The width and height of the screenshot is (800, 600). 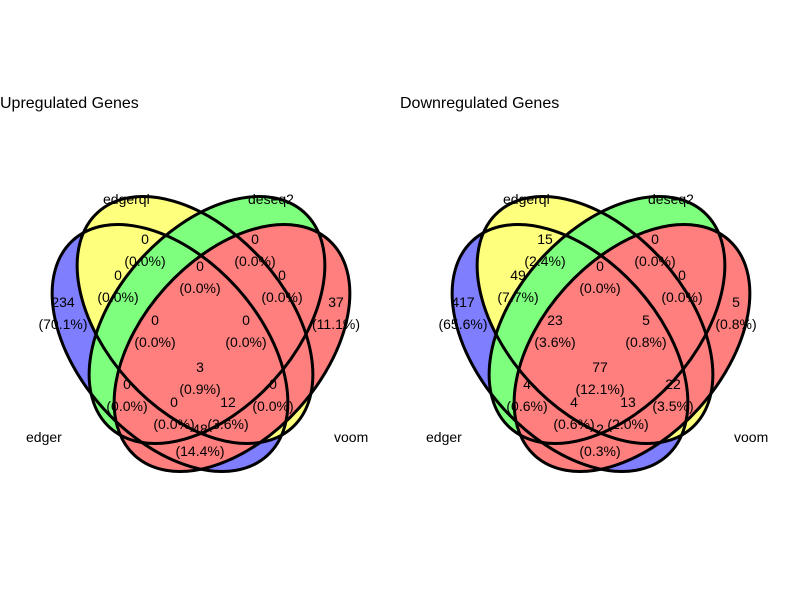 I want to click on region-count: 77, so click(x=600, y=367).